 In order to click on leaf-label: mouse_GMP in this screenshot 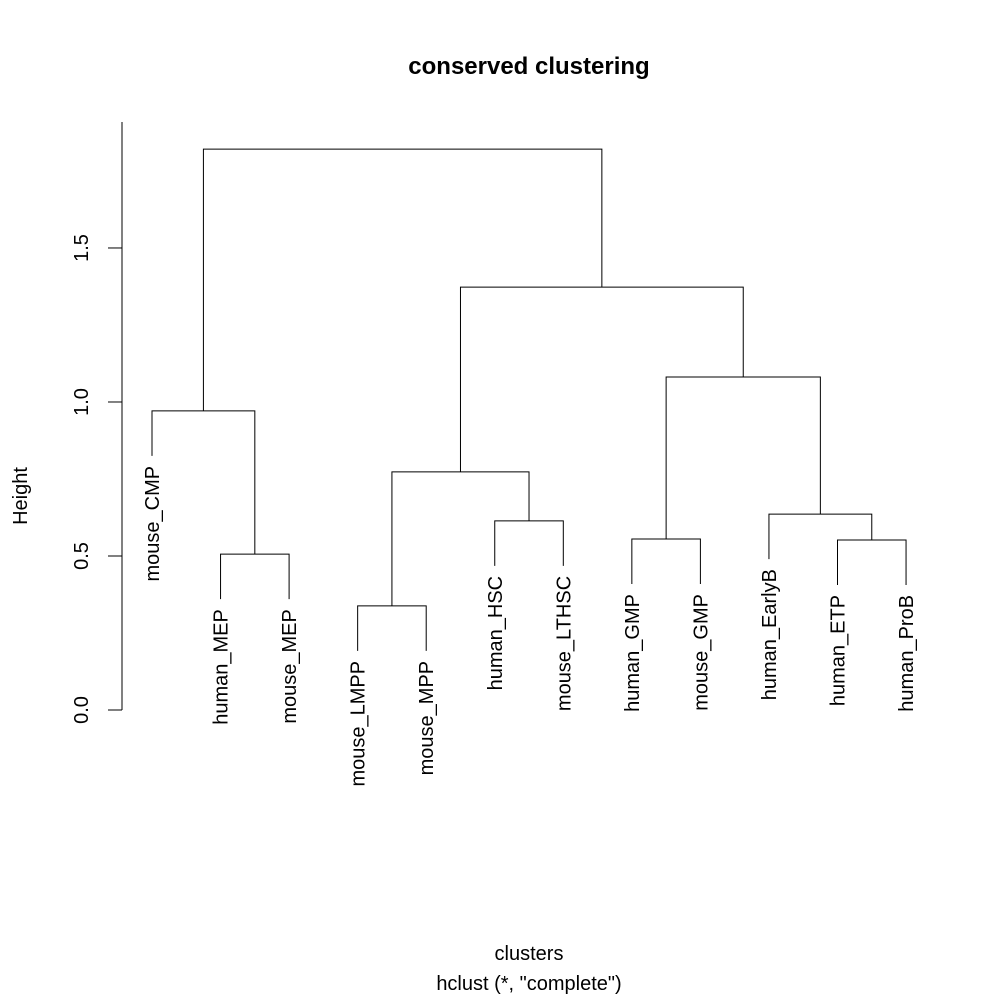, I will do `click(701, 652)`.